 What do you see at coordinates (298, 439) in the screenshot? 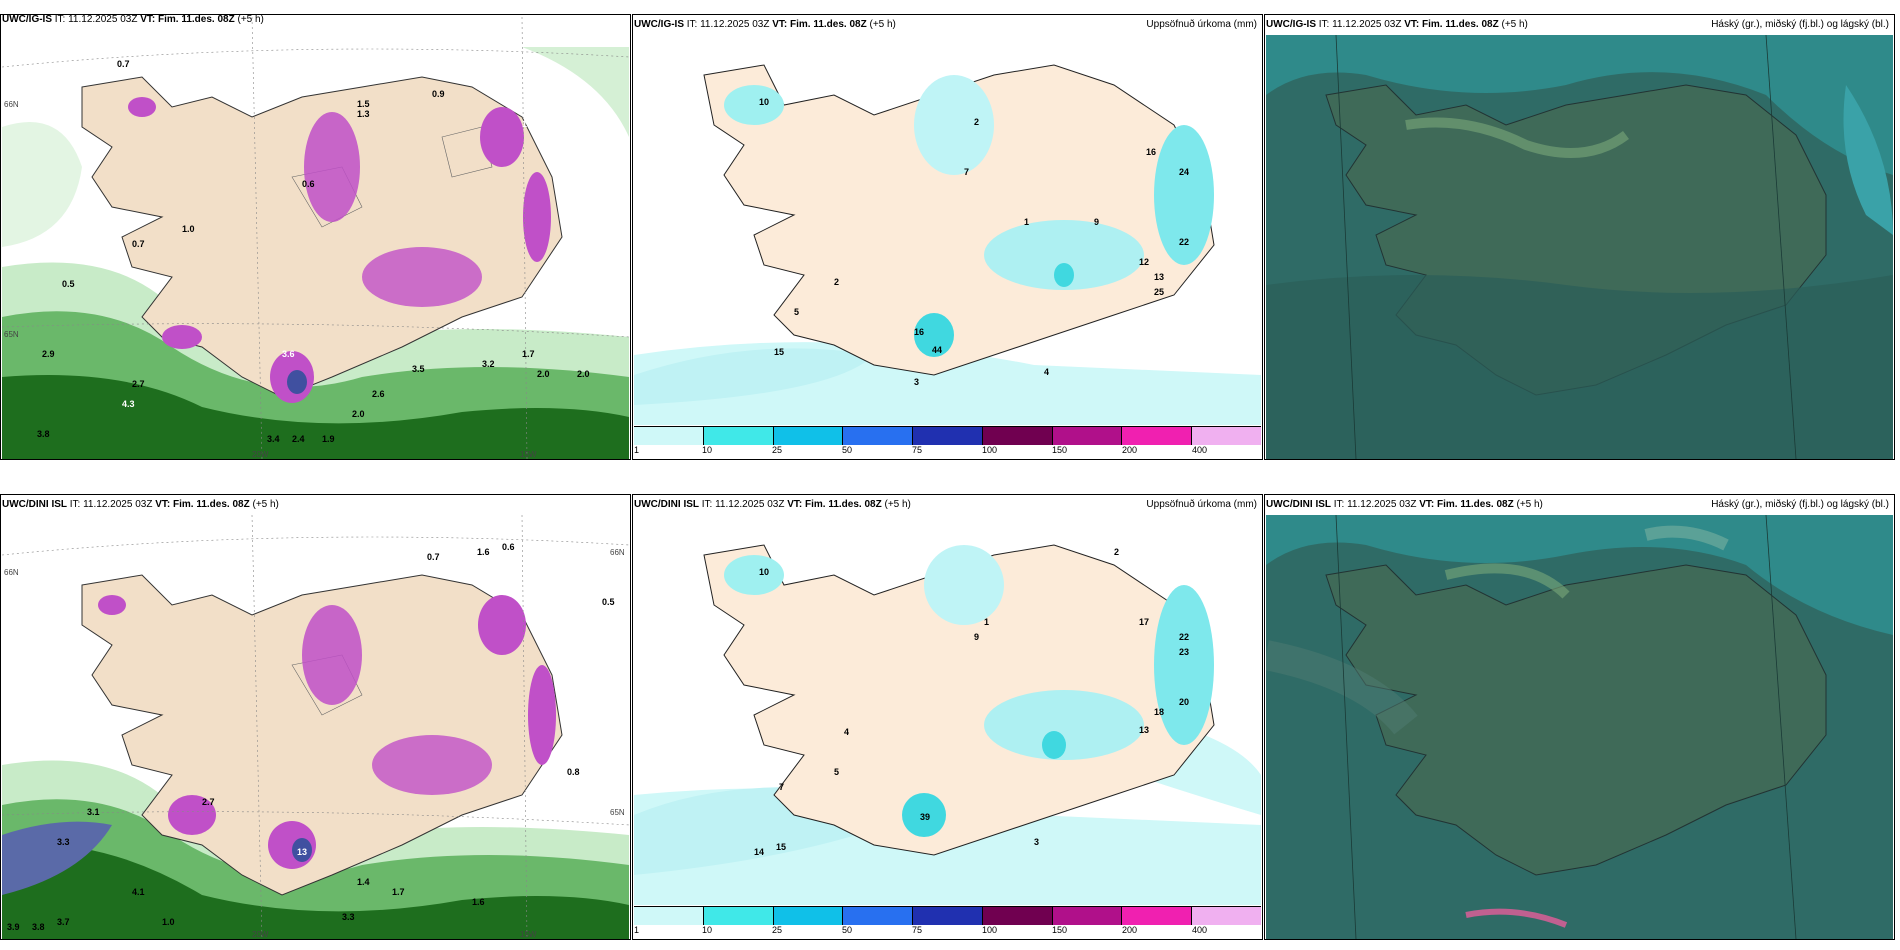
I see `value-label: 2.4` at bounding box center [298, 439].